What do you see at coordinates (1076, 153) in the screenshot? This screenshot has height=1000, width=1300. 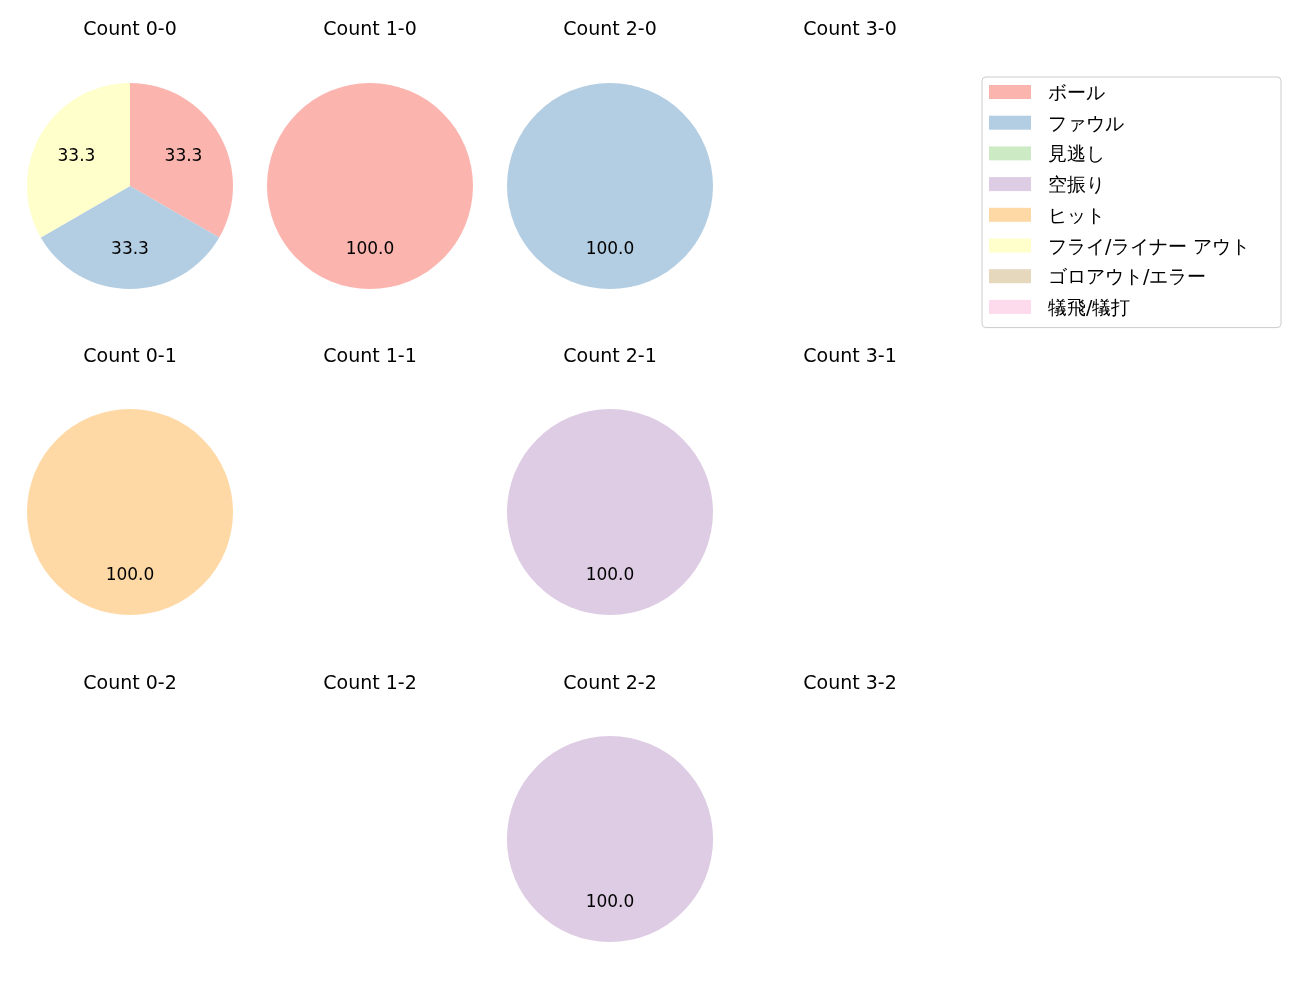 I see `legend-label: 見逃し` at bounding box center [1076, 153].